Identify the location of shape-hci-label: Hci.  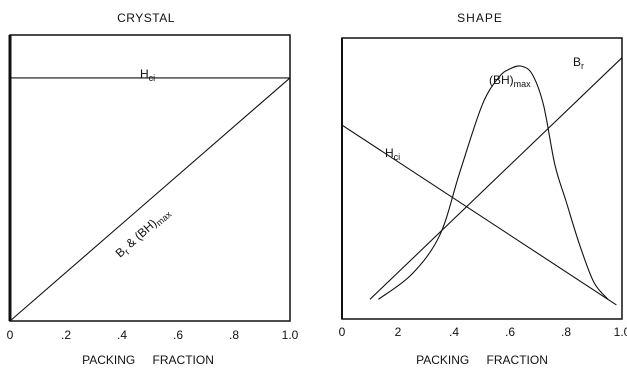
(392, 154).